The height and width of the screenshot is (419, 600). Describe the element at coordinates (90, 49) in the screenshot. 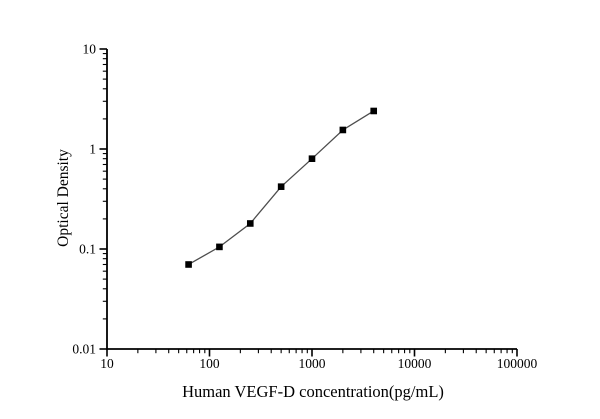

I see `y-tick-label: 10` at that location.